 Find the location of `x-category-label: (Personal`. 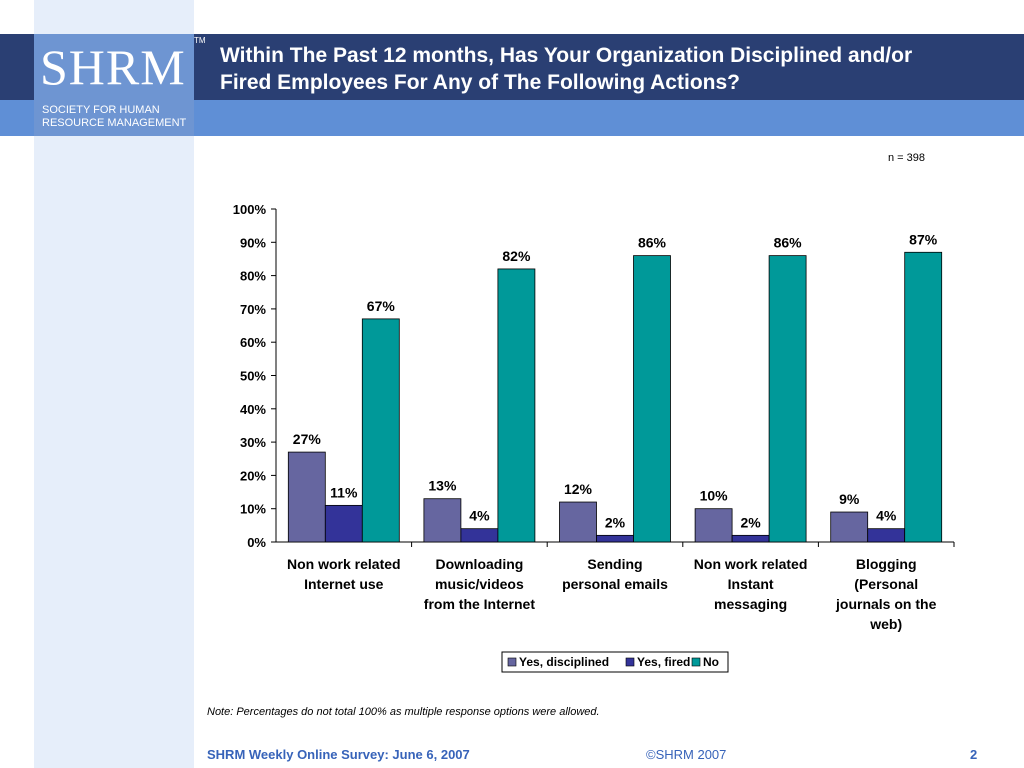

x-category-label: (Personal is located at coordinates (886, 584).